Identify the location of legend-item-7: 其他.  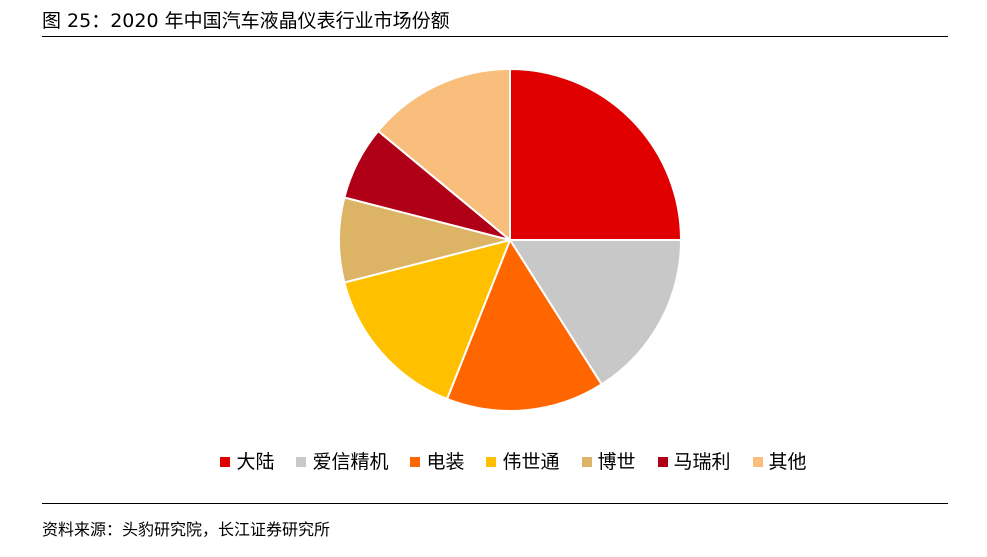
(779, 462).